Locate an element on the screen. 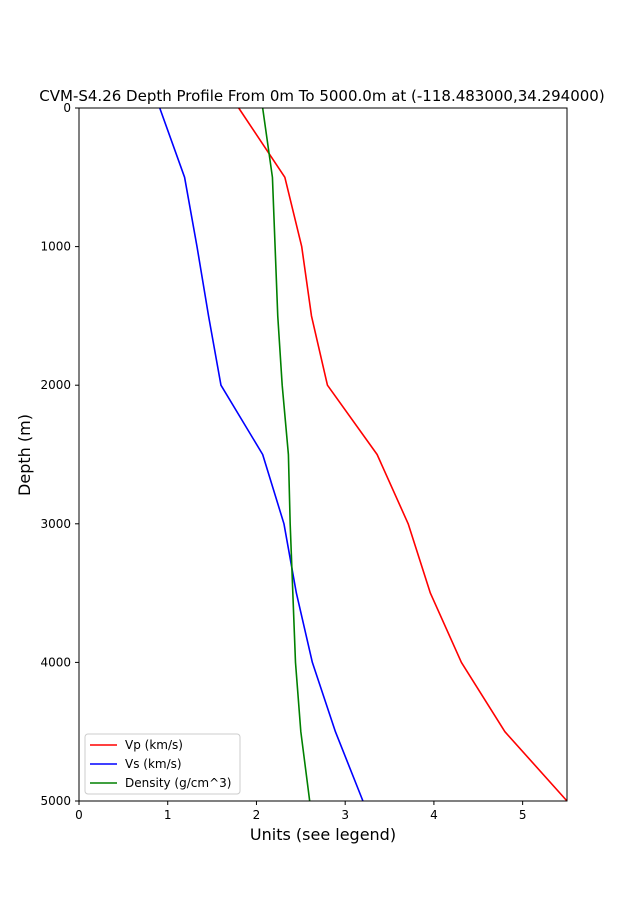 The width and height of the screenshot is (630, 900). legend: Vp (km/s) Vs (km/s) Density (g/cm^3) is located at coordinates (162, 764).